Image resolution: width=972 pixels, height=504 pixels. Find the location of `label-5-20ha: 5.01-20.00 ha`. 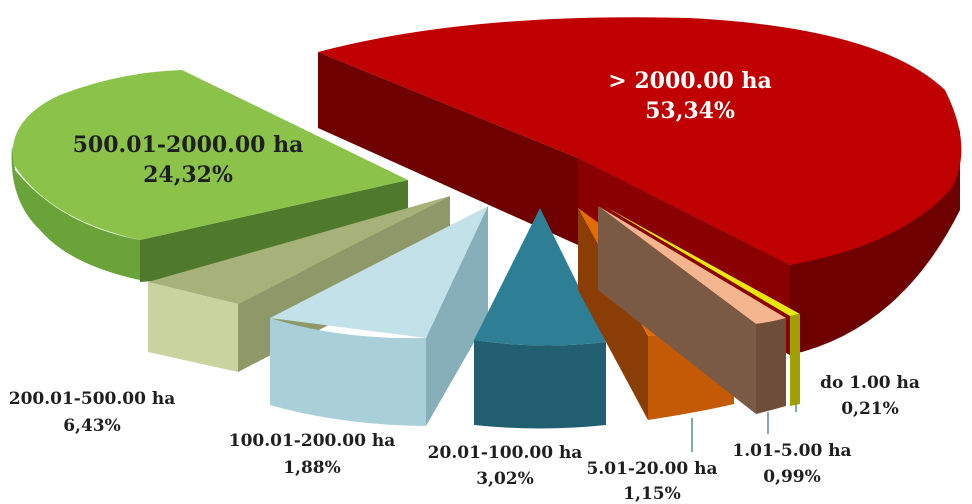

label-5-20ha: 5.01-20.00 ha is located at coordinates (652, 469).